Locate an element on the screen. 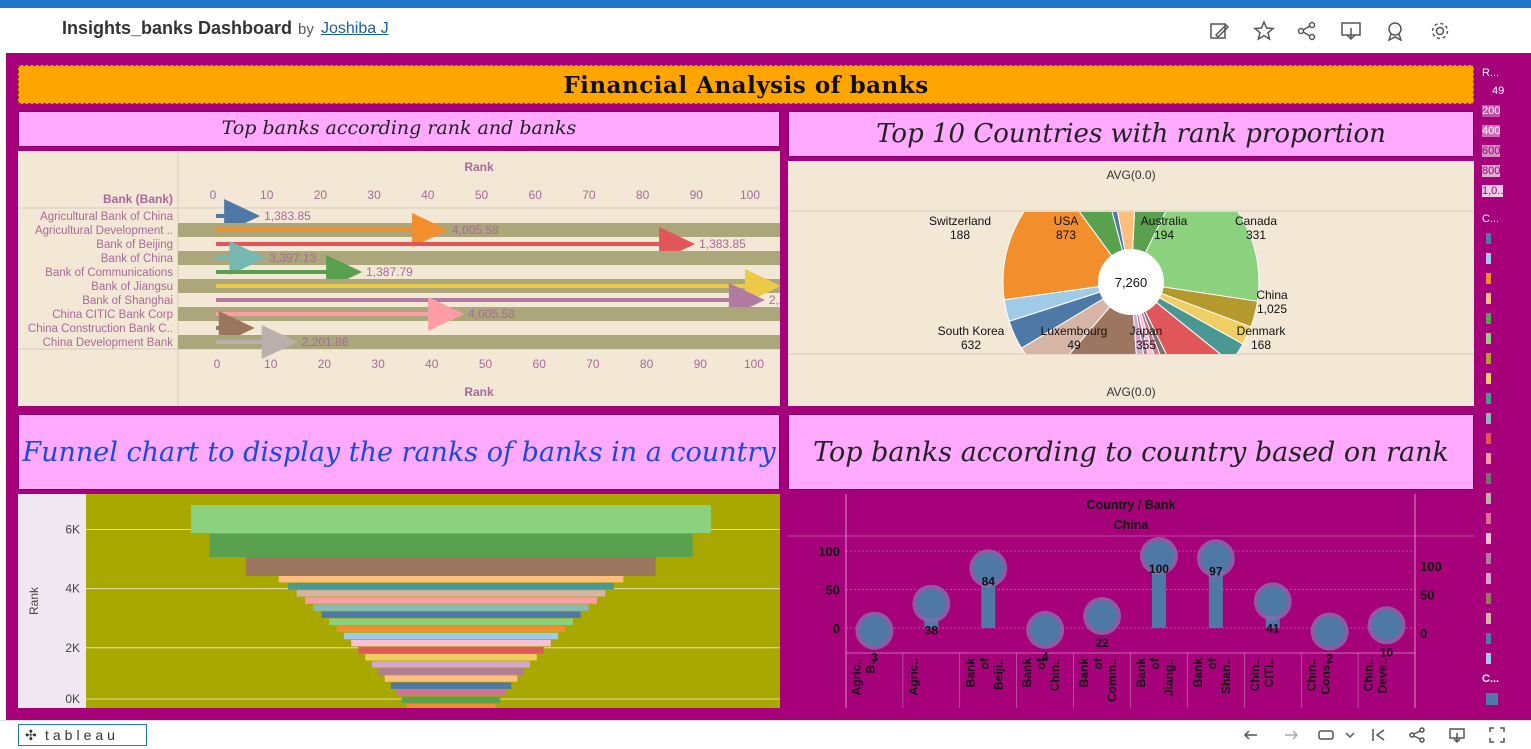 This screenshot has height=749, width=1531. x-tick-top: 70 is located at coordinates (589, 195).